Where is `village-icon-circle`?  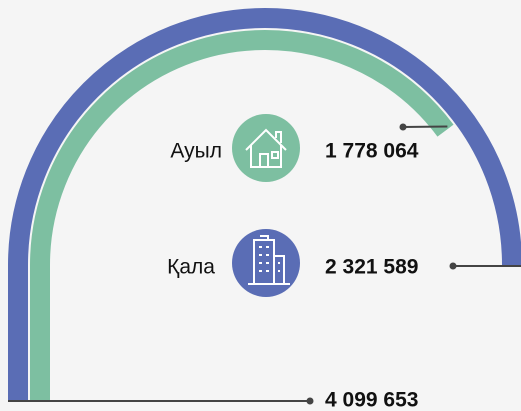 village-icon-circle is located at coordinates (266, 148).